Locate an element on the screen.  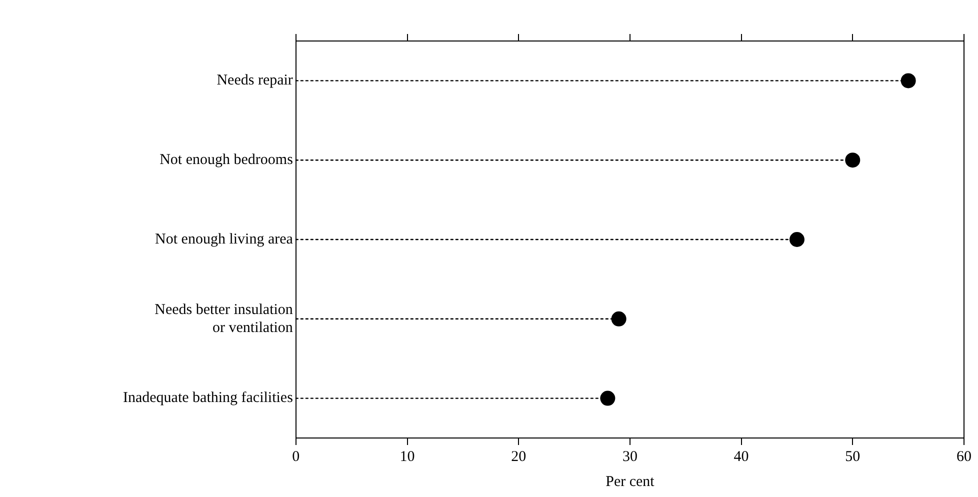
x-tick-label: 40 is located at coordinates (741, 456).